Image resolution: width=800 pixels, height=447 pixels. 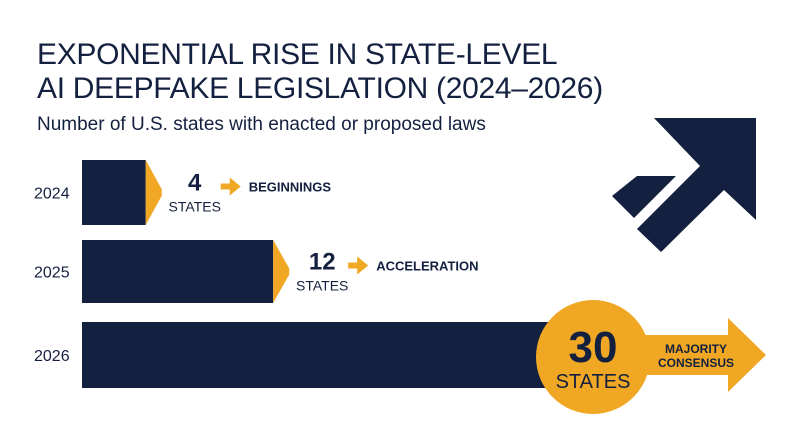 I want to click on category-label-2026: 2026, so click(x=52, y=356).